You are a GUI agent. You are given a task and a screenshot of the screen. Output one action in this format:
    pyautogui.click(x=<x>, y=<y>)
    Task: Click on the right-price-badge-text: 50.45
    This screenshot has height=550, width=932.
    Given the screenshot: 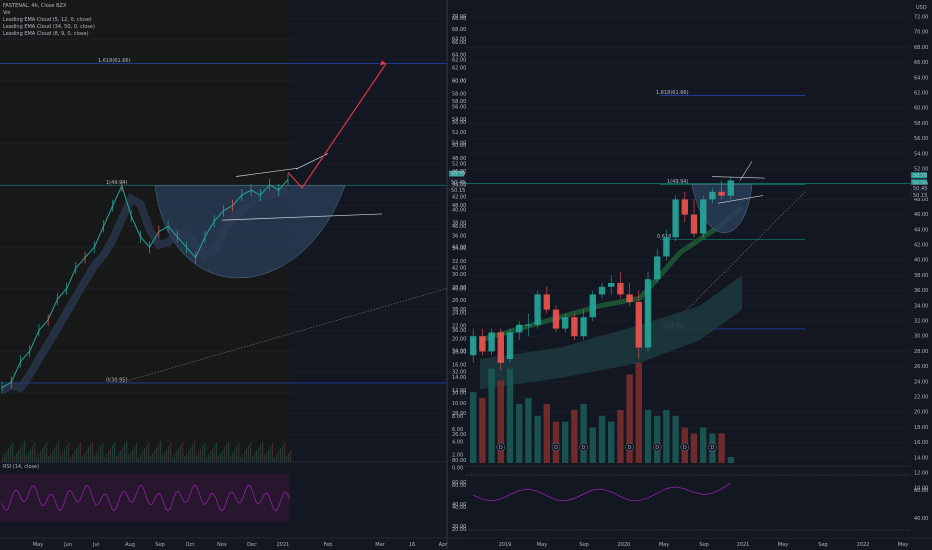 What is the action you would take?
    pyautogui.click(x=920, y=189)
    